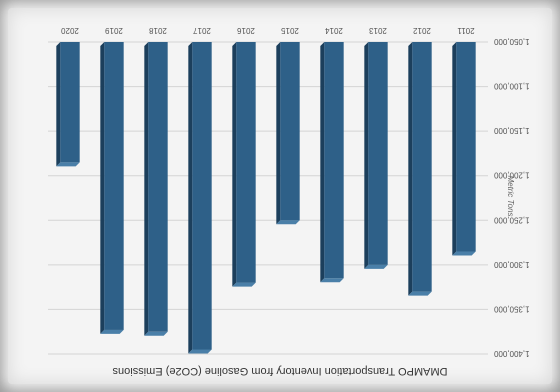 This screenshot has width=560, height=392. I want to click on y-axis-title: Metric Tons, so click(510, 195).